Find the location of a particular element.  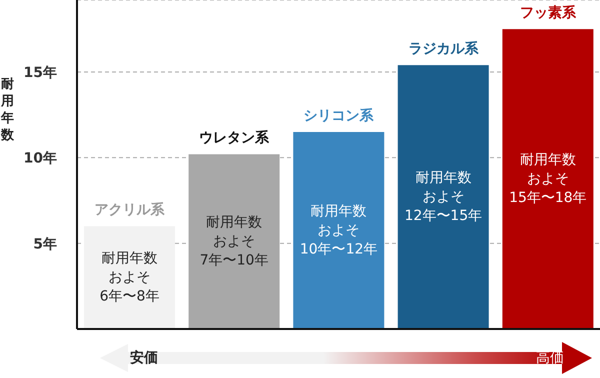

text: 安価 is located at coordinates (144, 358).